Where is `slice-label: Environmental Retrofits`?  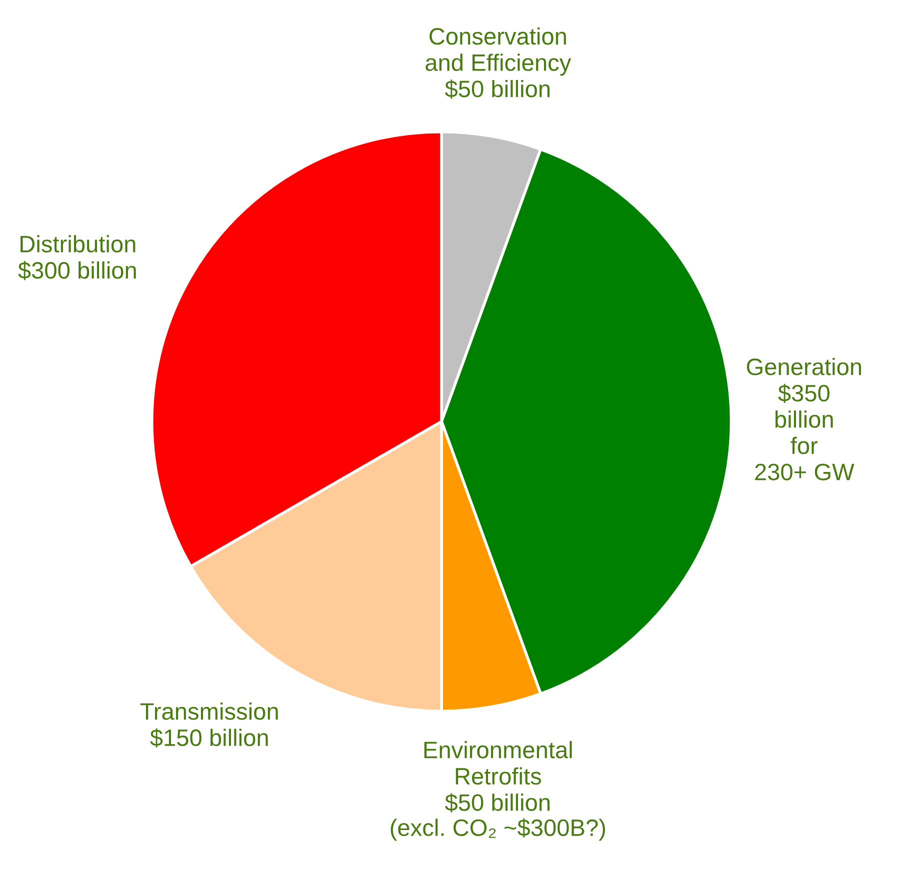
slice-label: Environmental Retrofits is located at coordinates (498, 763).